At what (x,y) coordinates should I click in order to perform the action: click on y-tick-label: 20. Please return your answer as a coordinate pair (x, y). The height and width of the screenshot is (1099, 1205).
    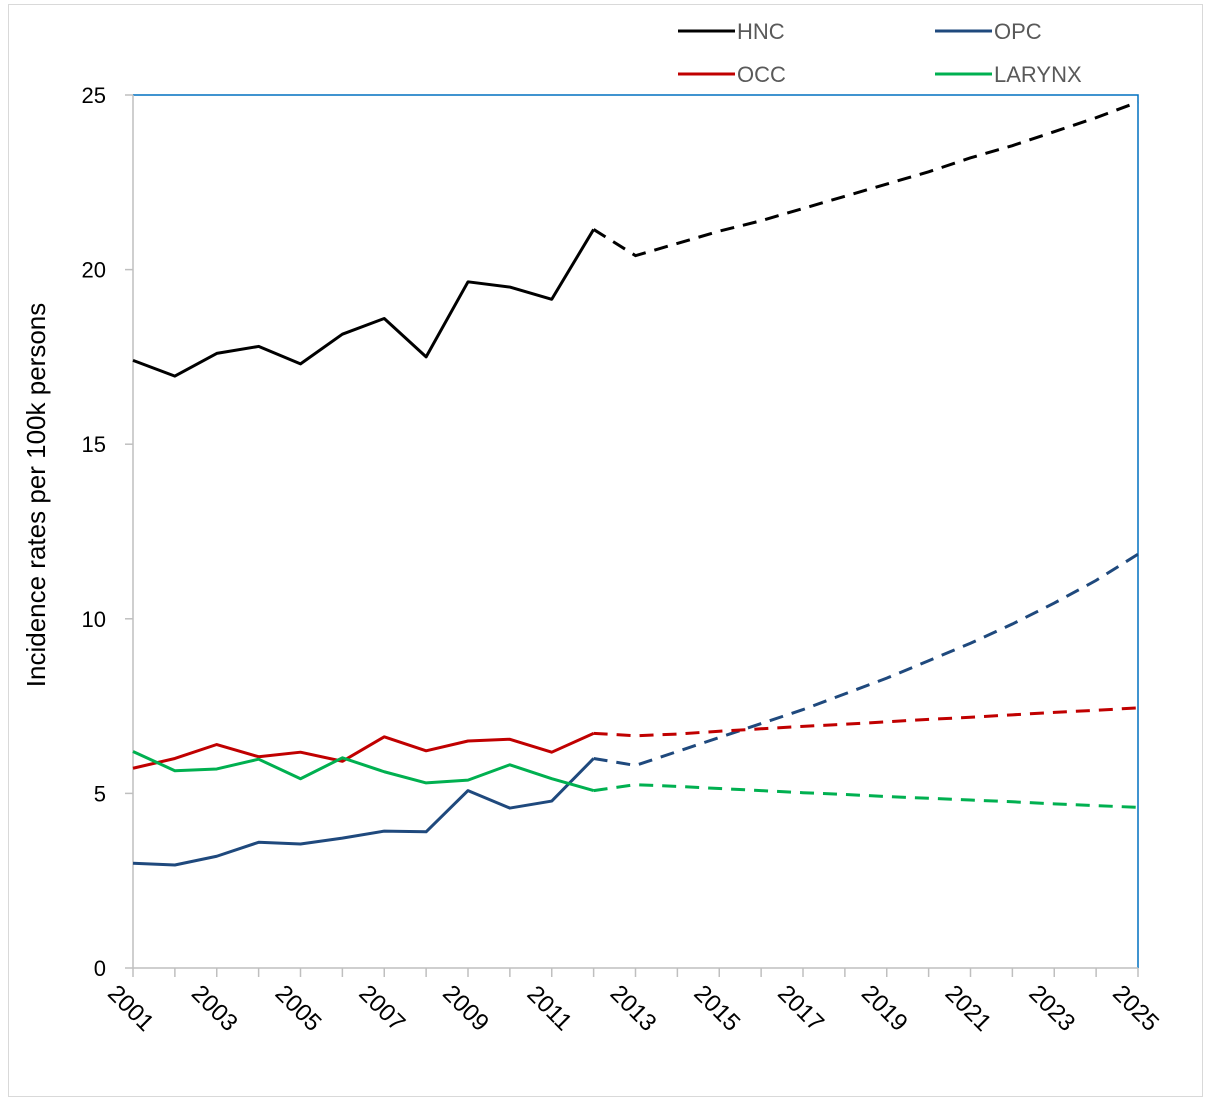
    Looking at the image, I should click on (94, 270).